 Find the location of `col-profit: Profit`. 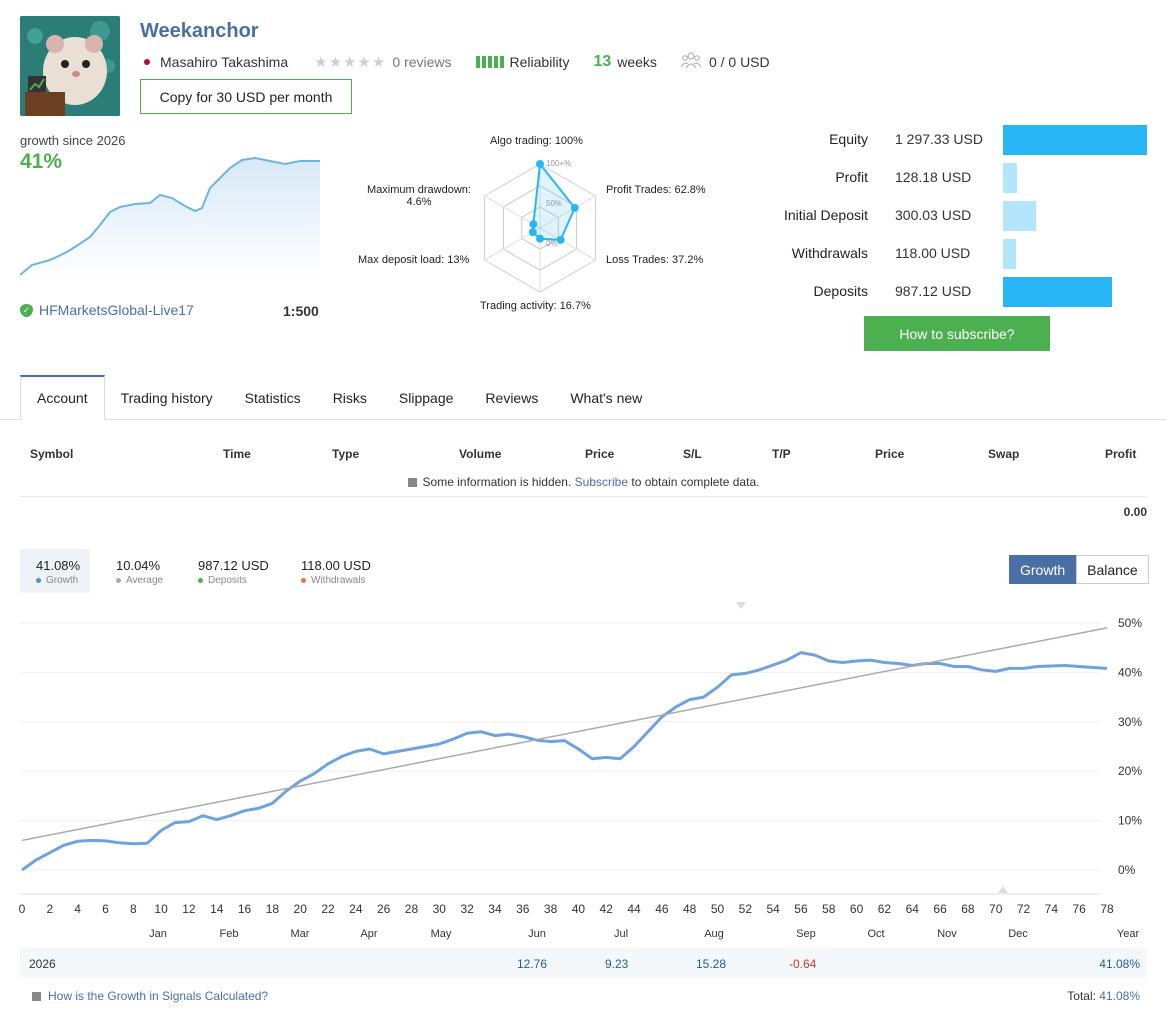

col-profit: Profit is located at coordinates (1121, 454).